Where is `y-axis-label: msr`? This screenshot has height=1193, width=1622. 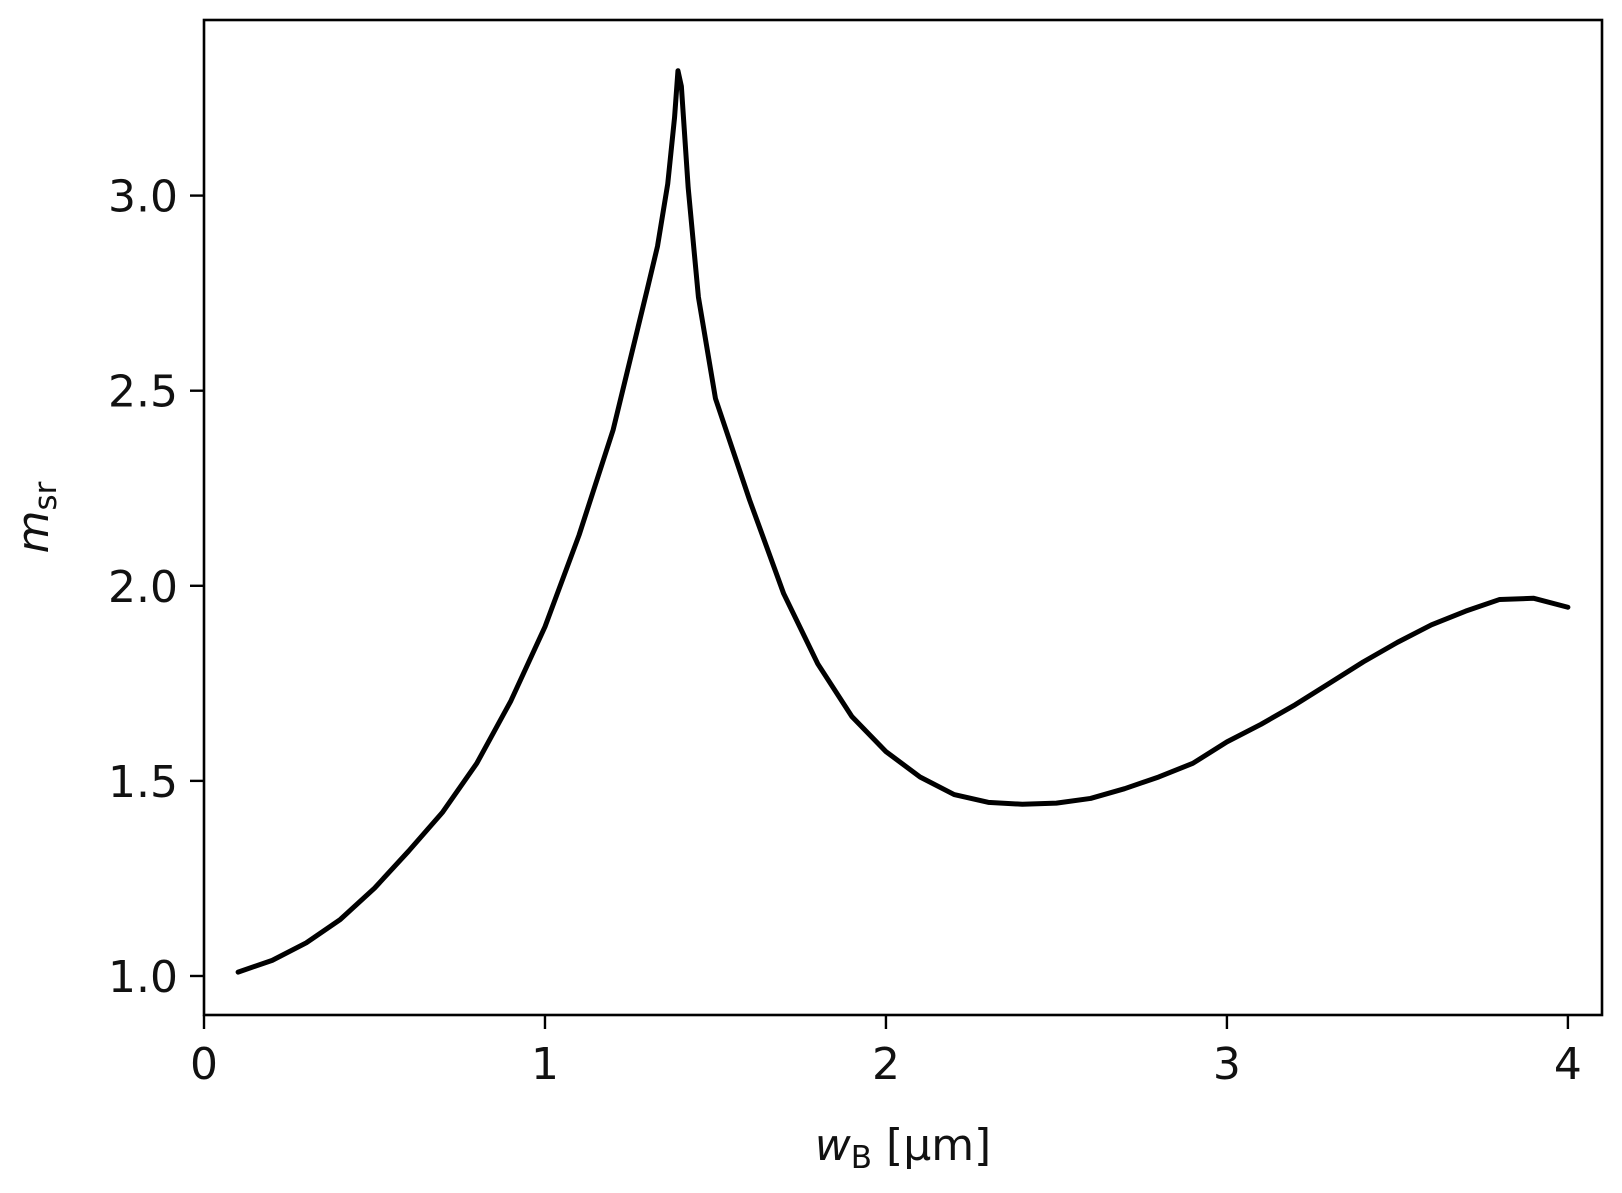
y-axis-label: msr is located at coordinates (36, 517).